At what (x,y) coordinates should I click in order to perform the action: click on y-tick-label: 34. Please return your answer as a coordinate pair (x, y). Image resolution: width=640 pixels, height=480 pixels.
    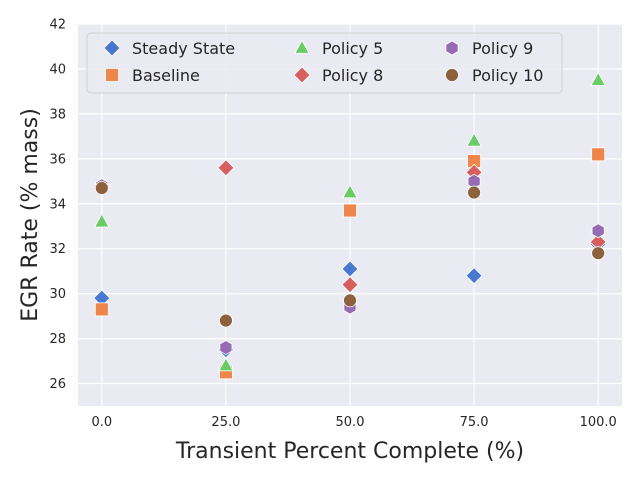
    Looking at the image, I should click on (57, 204).